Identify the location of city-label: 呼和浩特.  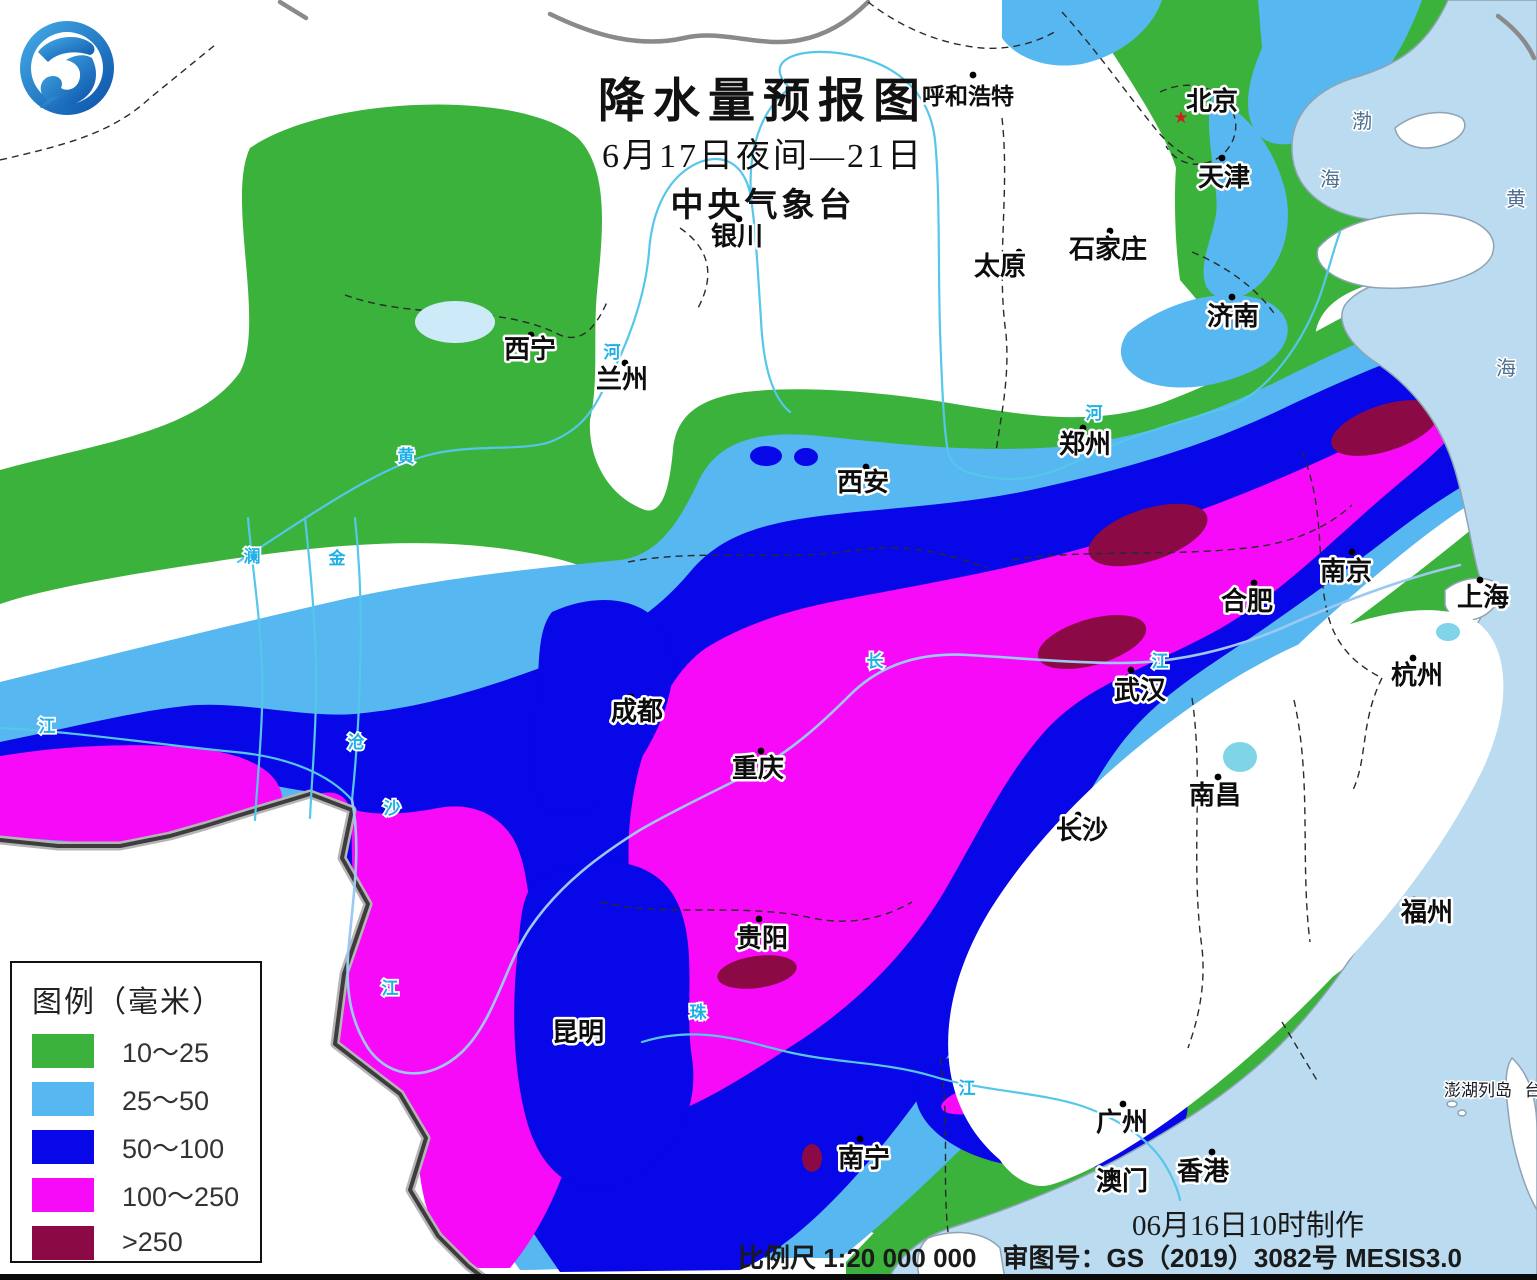
(968, 96).